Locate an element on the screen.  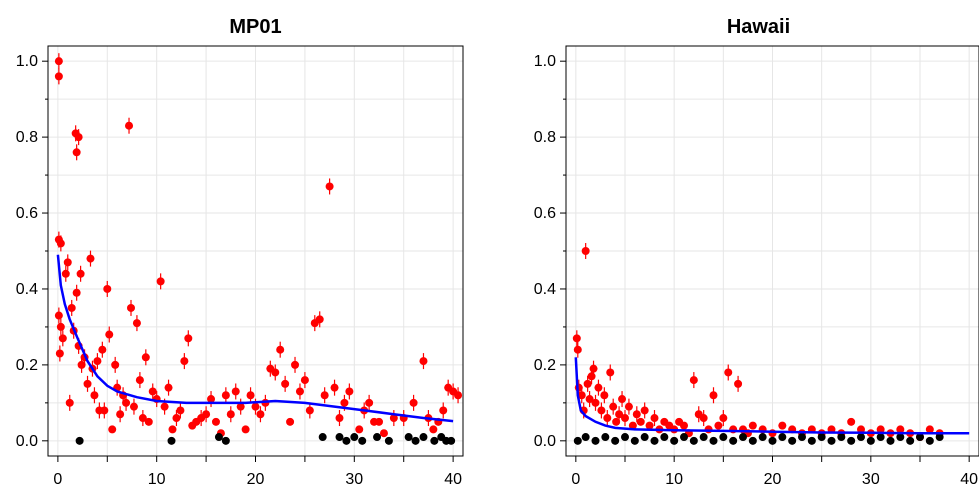
x-tick-label: 10 is located at coordinates (674, 479).